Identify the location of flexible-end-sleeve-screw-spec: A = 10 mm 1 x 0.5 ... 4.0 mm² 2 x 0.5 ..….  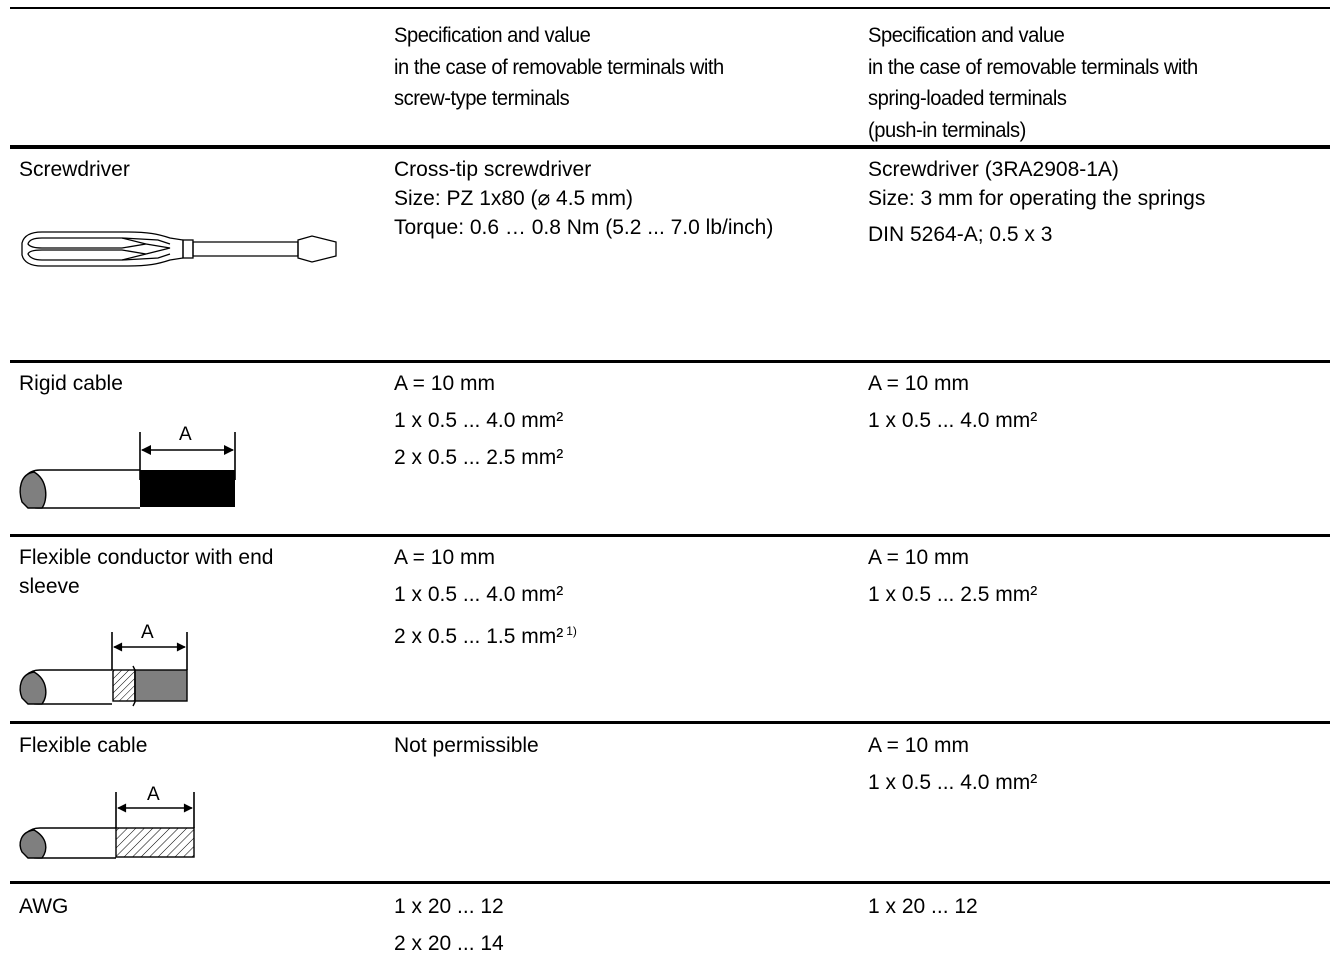
(485, 597).